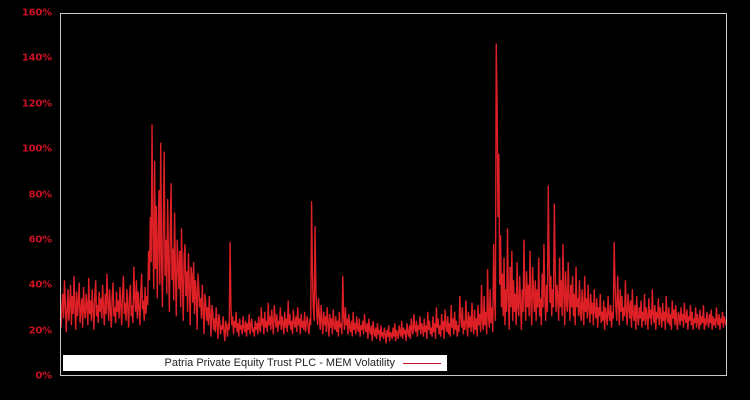 The height and width of the screenshot is (400, 750). I want to click on y-axis: 0% 20% 40% 60% 80% 100% 120% 140% 160%, so click(30, 200).